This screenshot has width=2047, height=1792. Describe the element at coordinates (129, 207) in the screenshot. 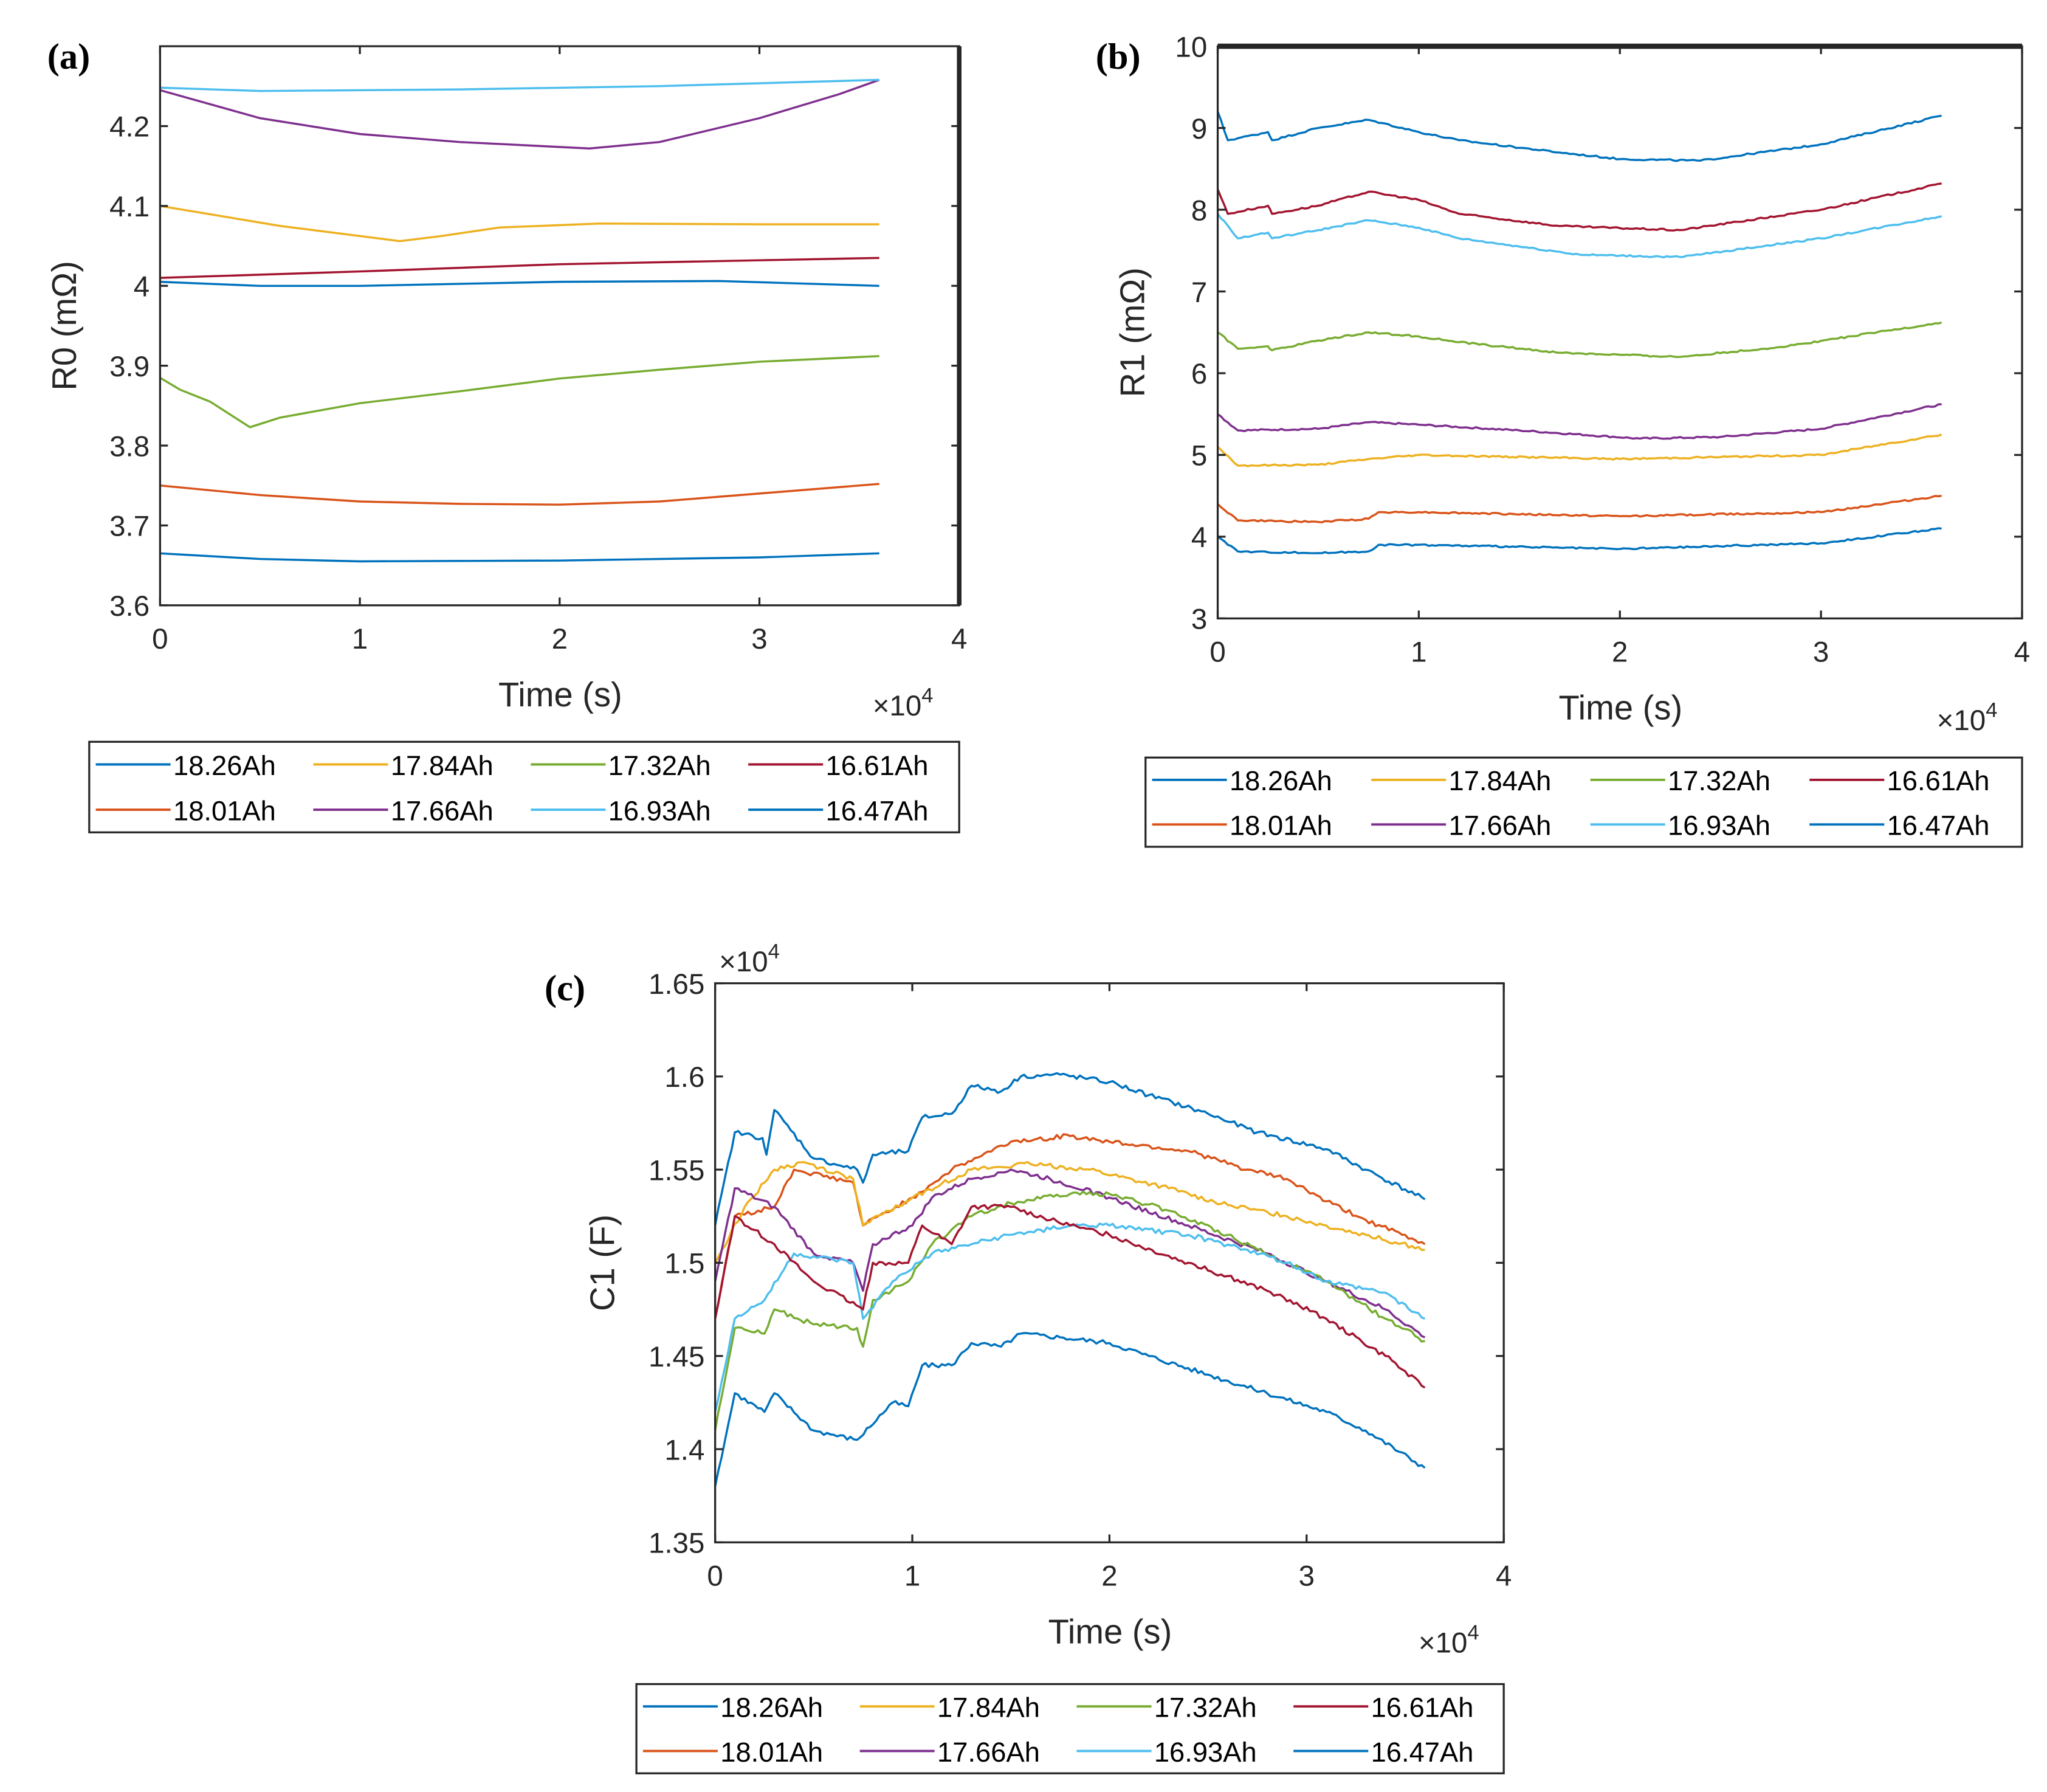

I see `y-tick-label: 4.1` at that location.